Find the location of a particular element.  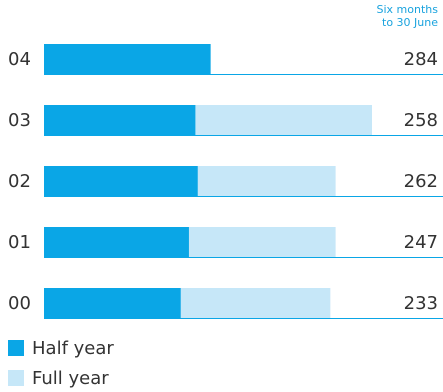

category-label: 02 is located at coordinates (19, 181).